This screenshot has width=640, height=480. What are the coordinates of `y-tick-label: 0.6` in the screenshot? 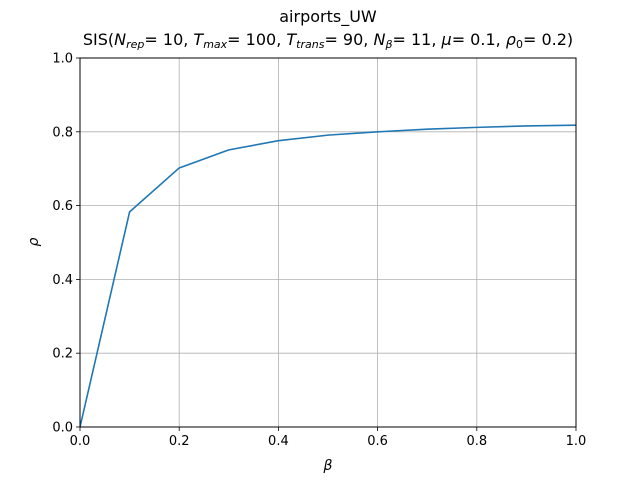 It's located at (62, 206).